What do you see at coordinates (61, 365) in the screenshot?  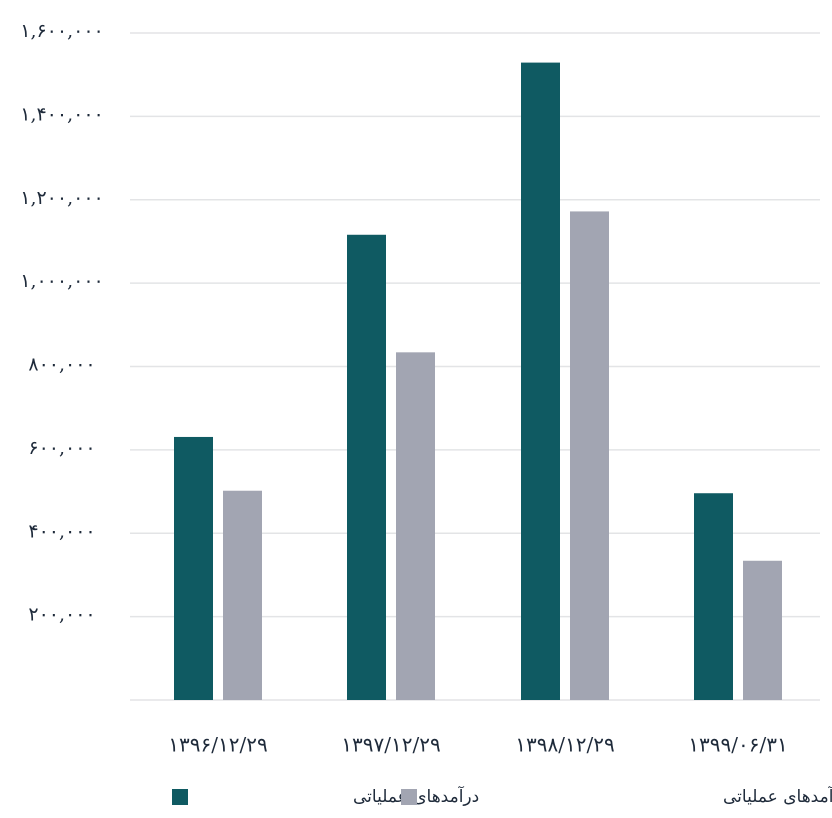 I see `y-tick-label: ۸۰۰,۰۰۰` at bounding box center [61, 365].